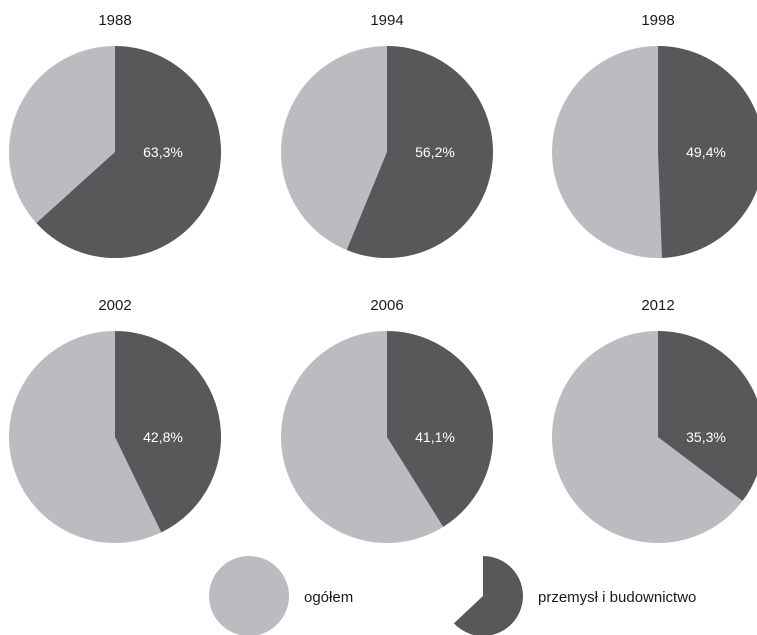 The image size is (757, 635). I want to click on data-label: 49,4%, so click(706, 152).